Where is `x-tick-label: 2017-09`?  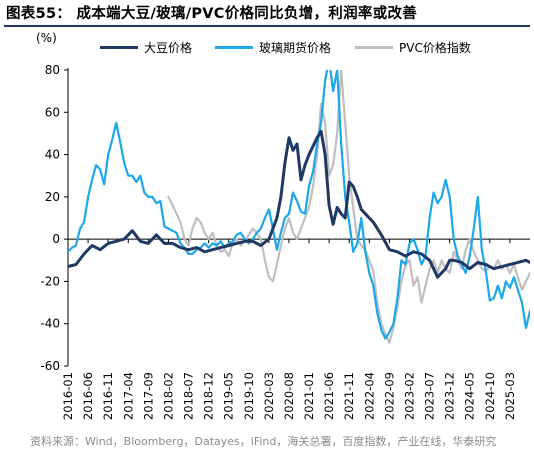
x-tick-label: 2017-09 is located at coordinates (148, 396).